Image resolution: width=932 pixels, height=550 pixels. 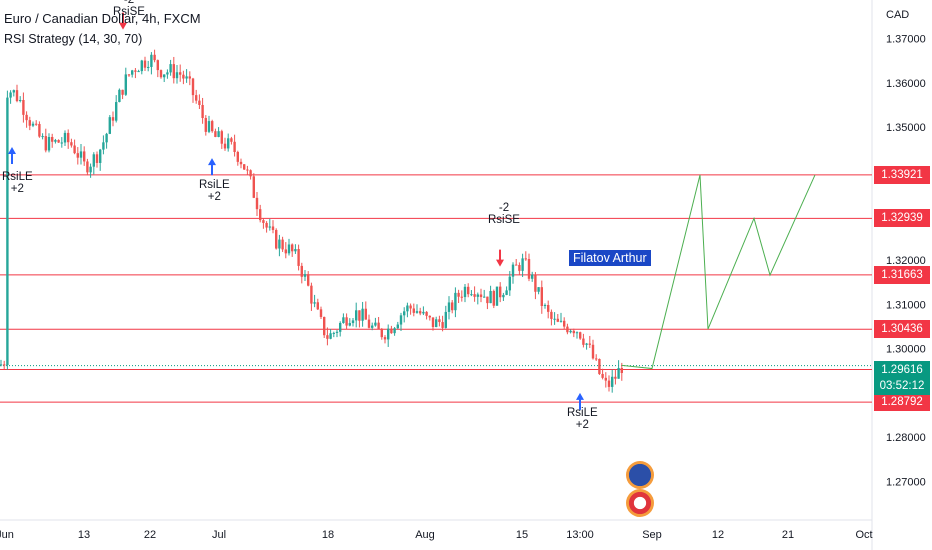 What do you see at coordinates (102, 18) in the screenshot?
I see `symbol-title: Euro / Canadian Dollar, 4h, FXCM` at bounding box center [102, 18].